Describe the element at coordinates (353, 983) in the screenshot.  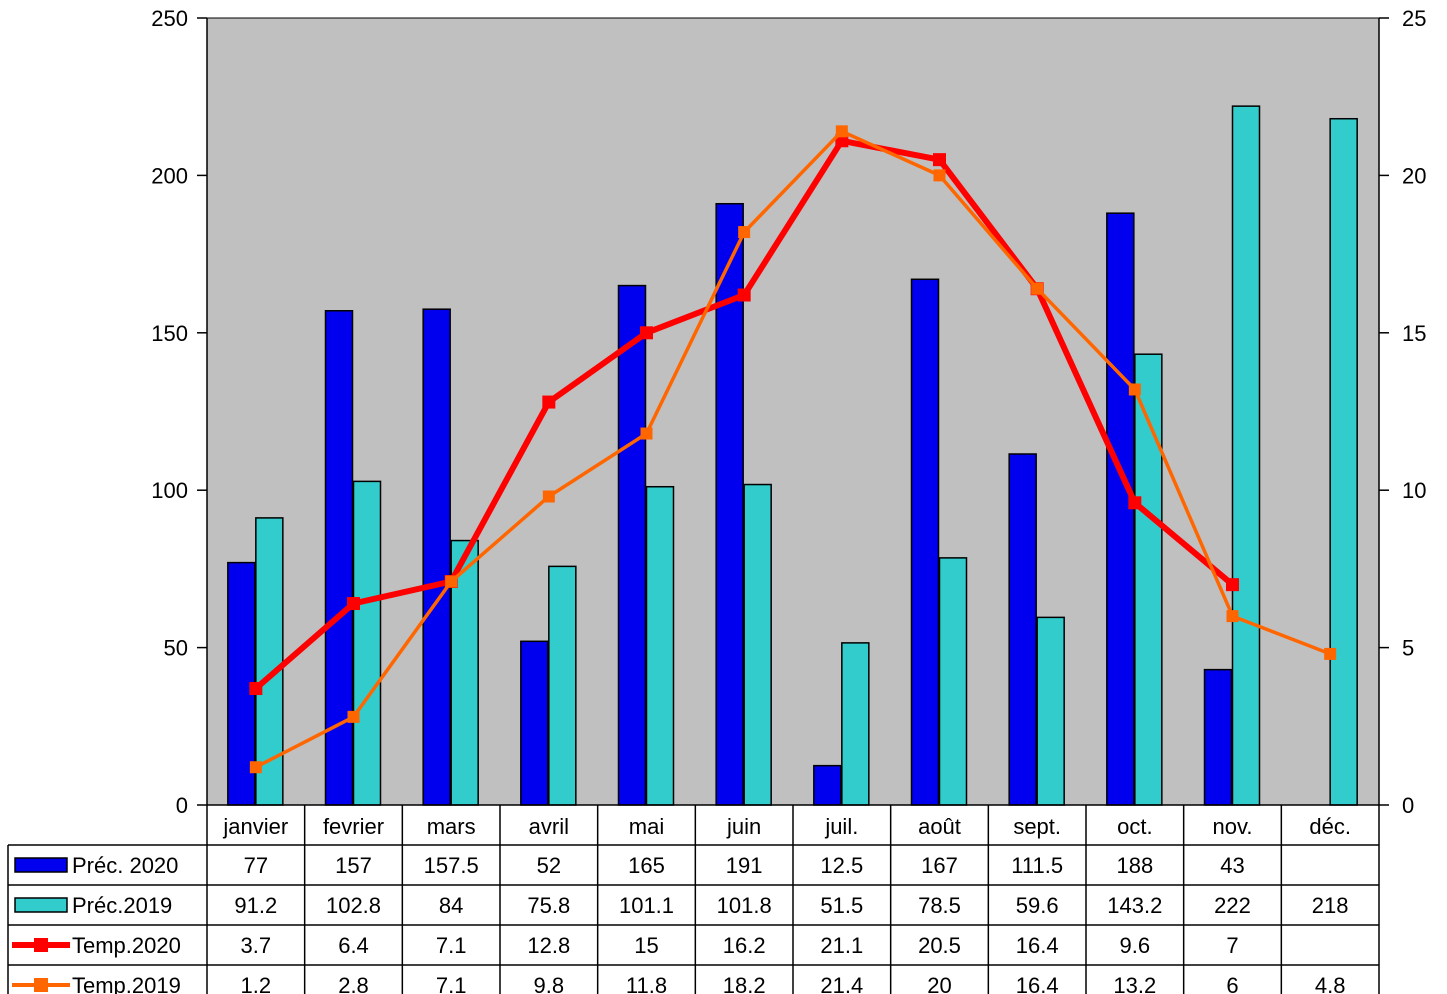
I see `data-label: 2.8` at that location.